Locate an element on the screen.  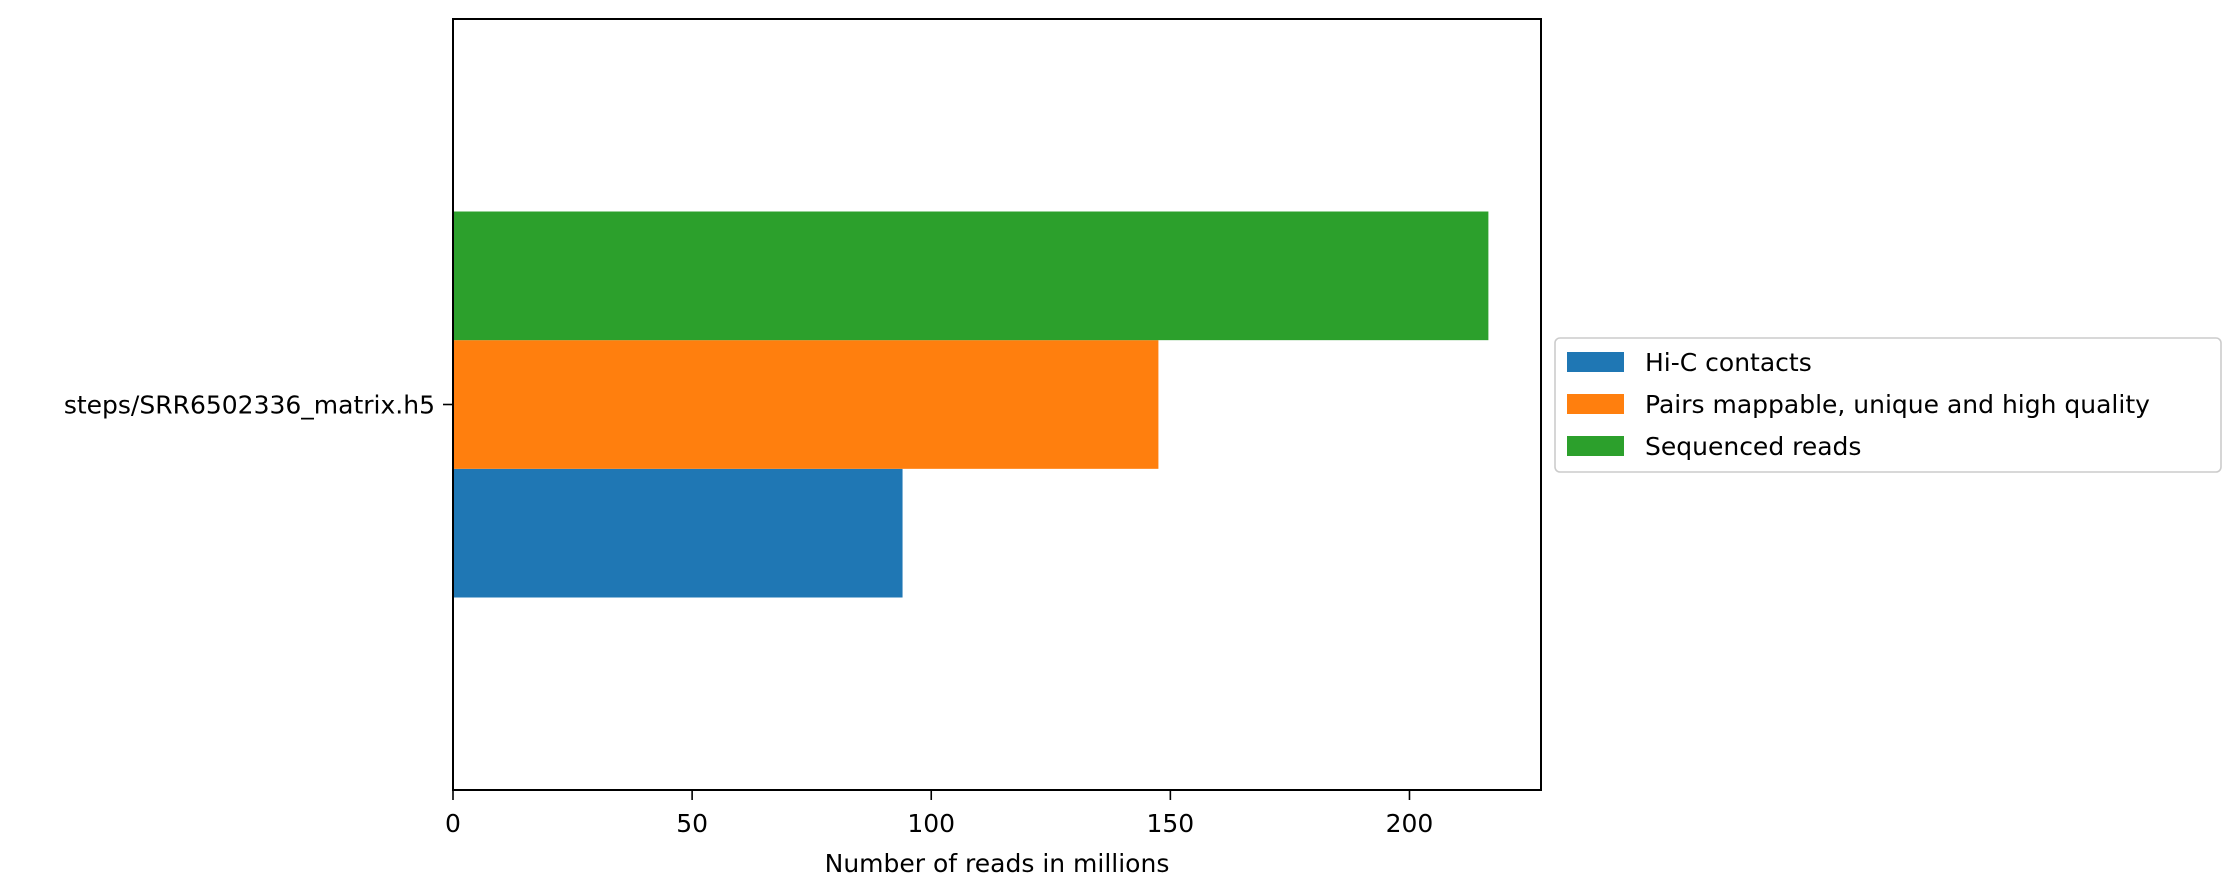
bar-pairs-mappable-unique-and-high-quality is located at coordinates (806, 404).